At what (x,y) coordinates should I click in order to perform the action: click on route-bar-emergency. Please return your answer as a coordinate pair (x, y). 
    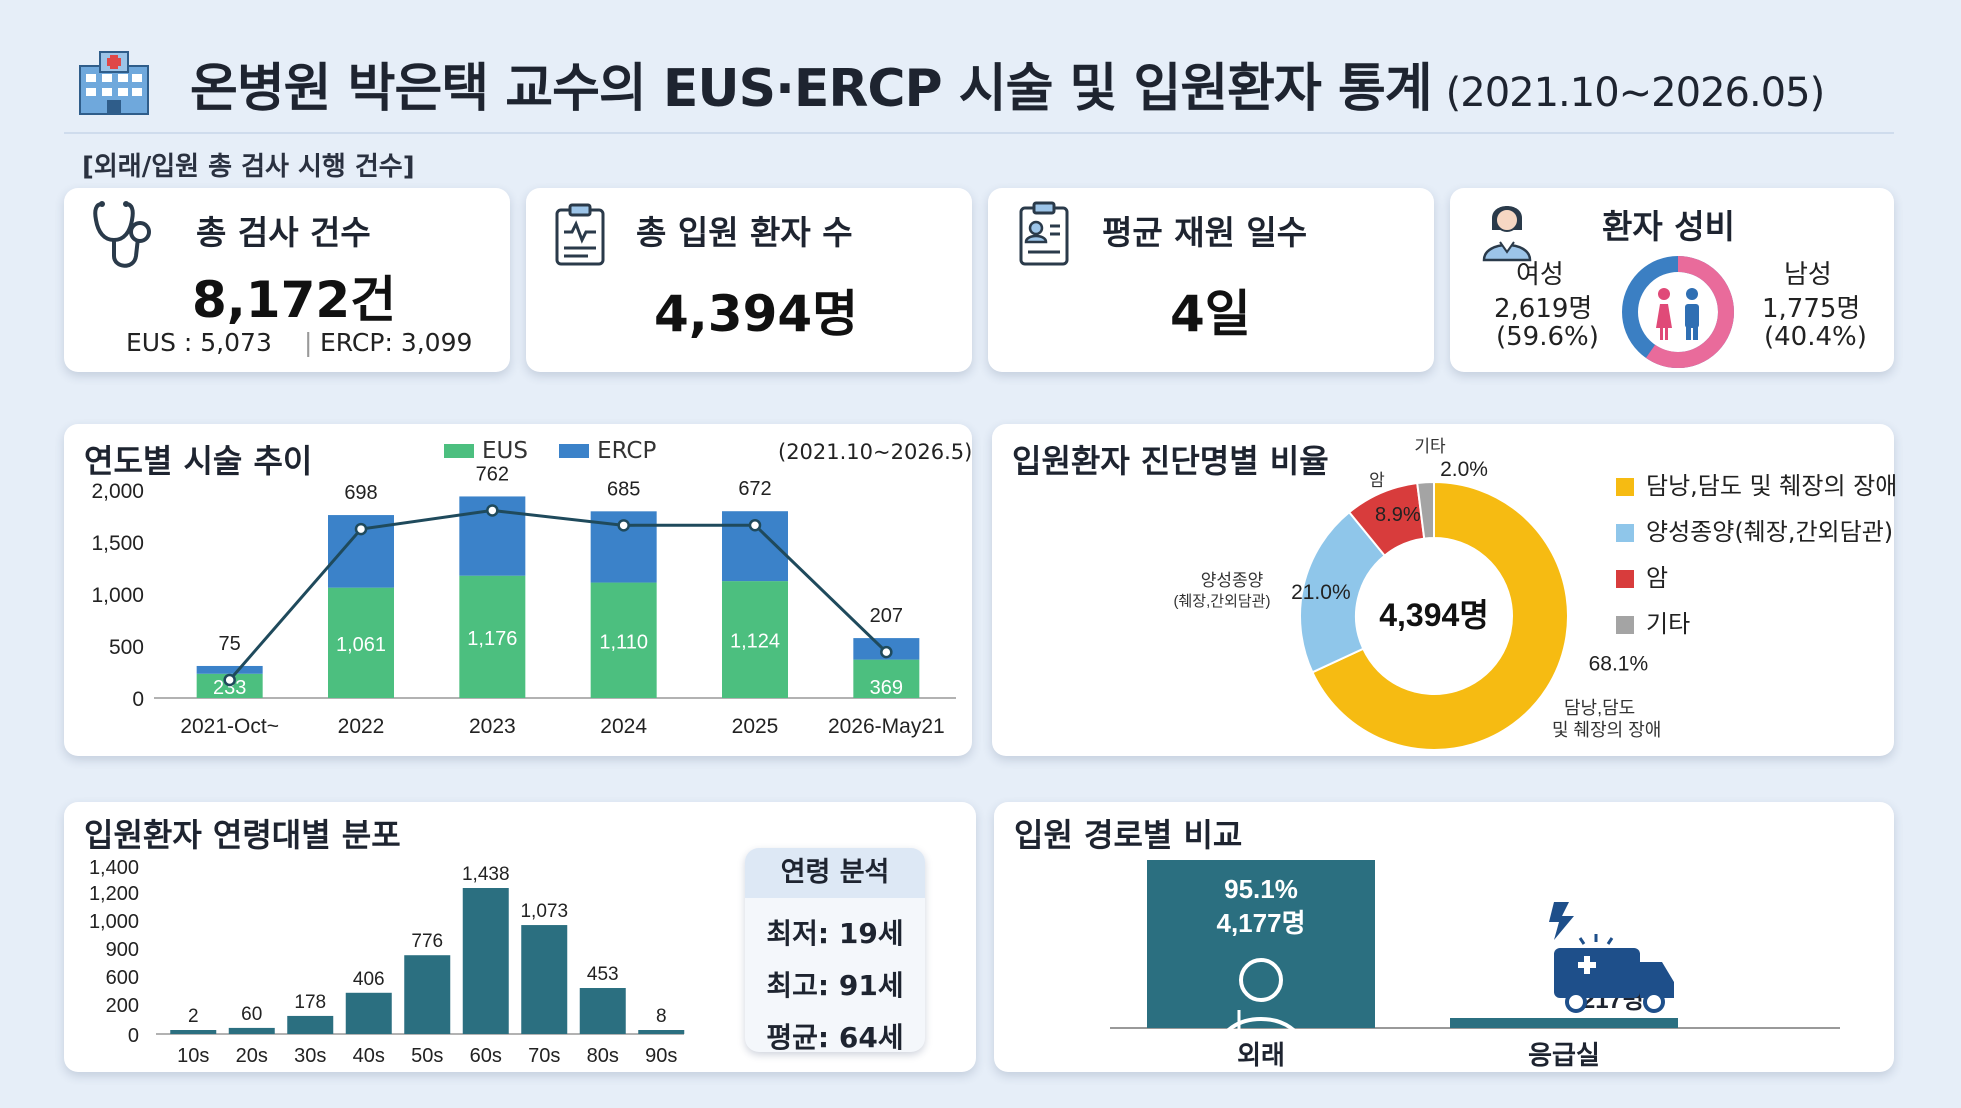
    Looking at the image, I should click on (1564, 1023).